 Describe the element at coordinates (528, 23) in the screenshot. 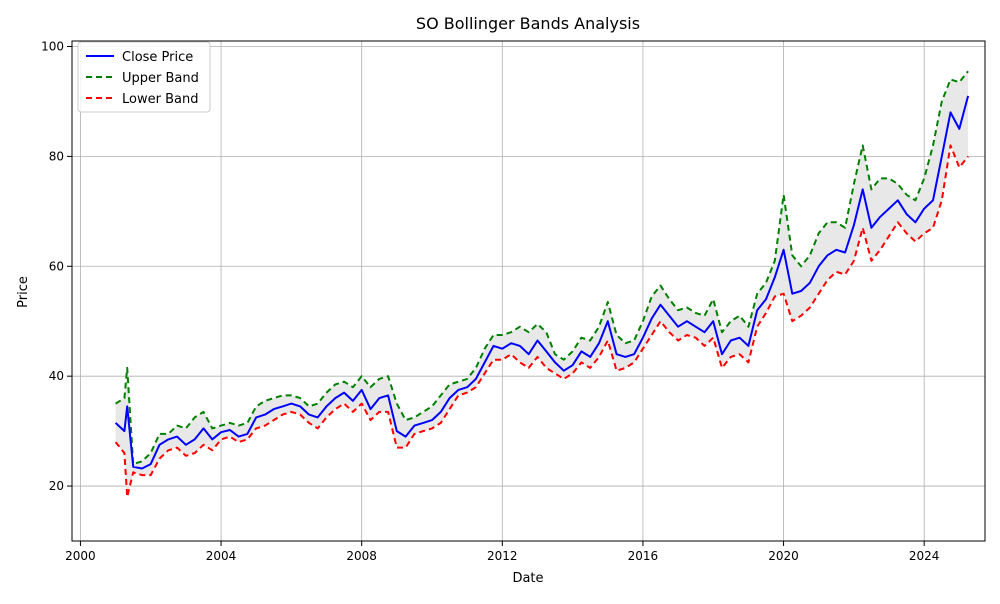

I see `chart-title: SO Bollinger Bands Analysis` at that location.